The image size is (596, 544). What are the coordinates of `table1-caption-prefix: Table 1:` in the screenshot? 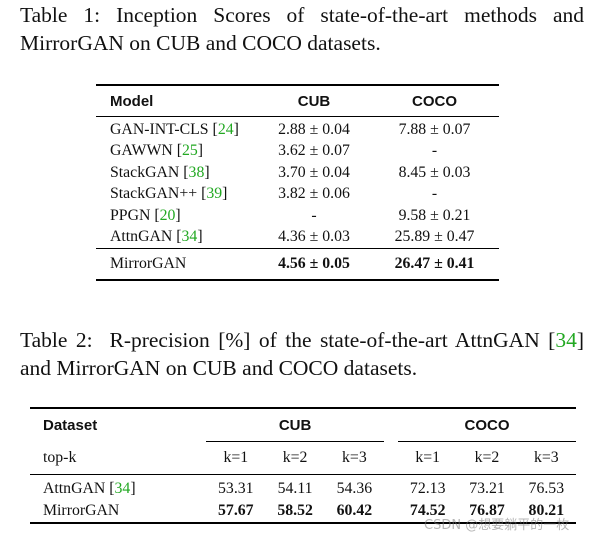 It's located at (60, 15).